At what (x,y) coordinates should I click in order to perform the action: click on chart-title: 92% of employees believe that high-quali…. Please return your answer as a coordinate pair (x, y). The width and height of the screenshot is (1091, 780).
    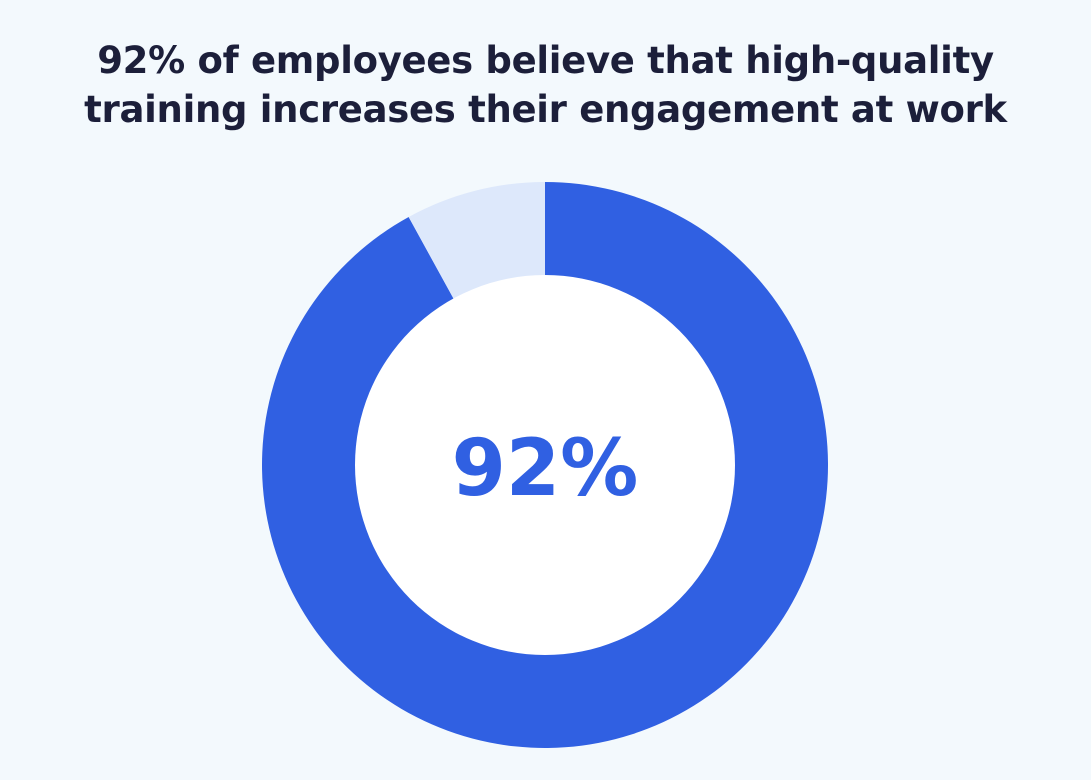
    Looking at the image, I should click on (545, 85).